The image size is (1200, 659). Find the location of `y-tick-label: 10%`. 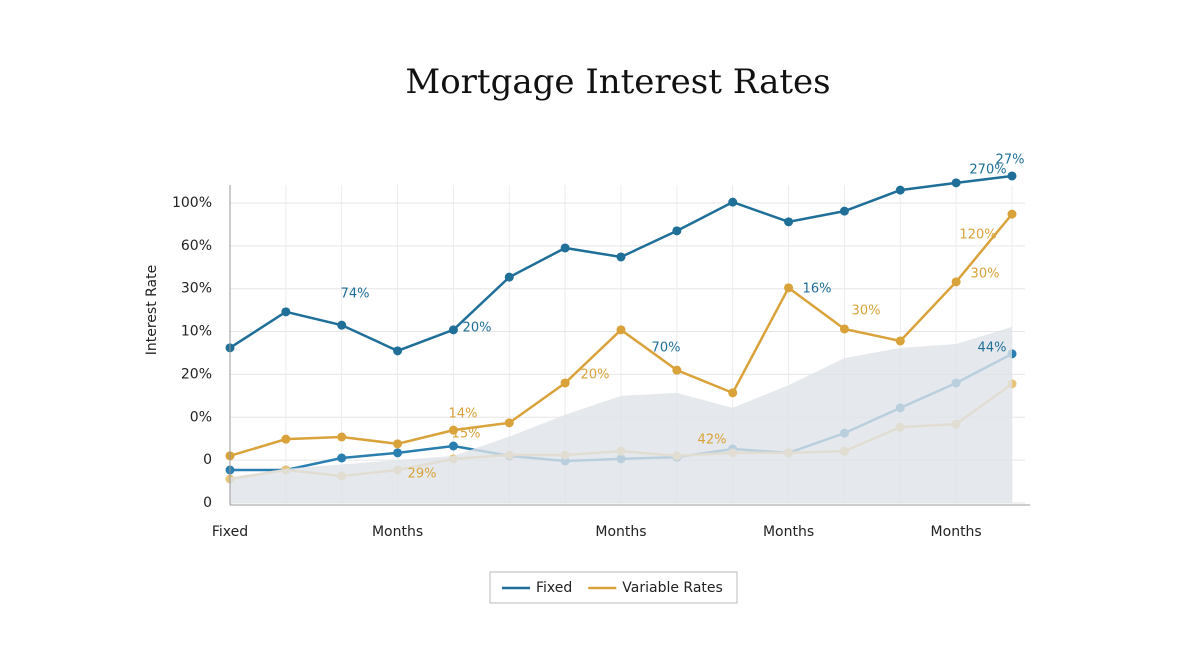

y-tick-label: 10% is located at coordinates (196, 332).